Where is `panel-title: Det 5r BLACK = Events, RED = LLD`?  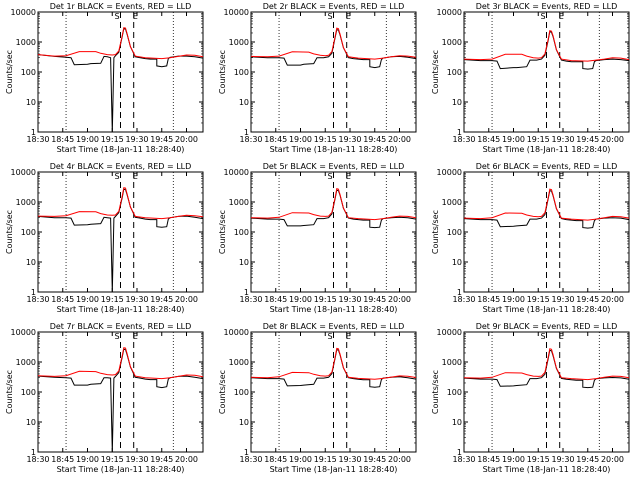
panel-title: Det 5r BLACK = Events, RED = LLD is located at coordinates (334, 166).